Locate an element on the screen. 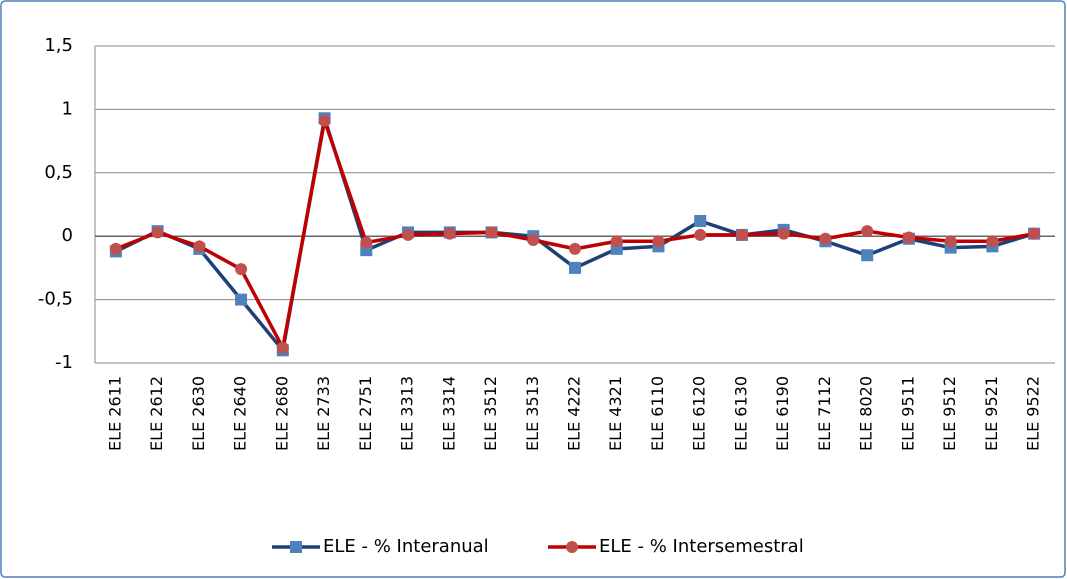 This screenshot has width=1067, height=579. x-tick-label: ELE 9512 is located at coordinates (949, 413).